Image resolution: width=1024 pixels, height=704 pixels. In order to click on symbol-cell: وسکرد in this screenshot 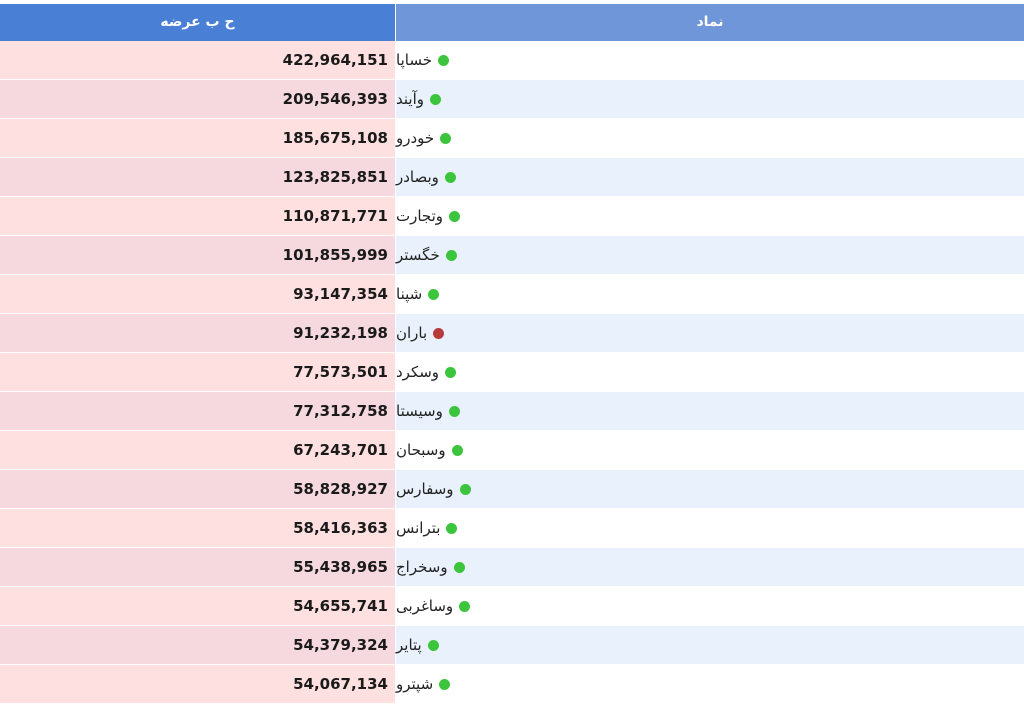, I will do `click(710, 372)`.